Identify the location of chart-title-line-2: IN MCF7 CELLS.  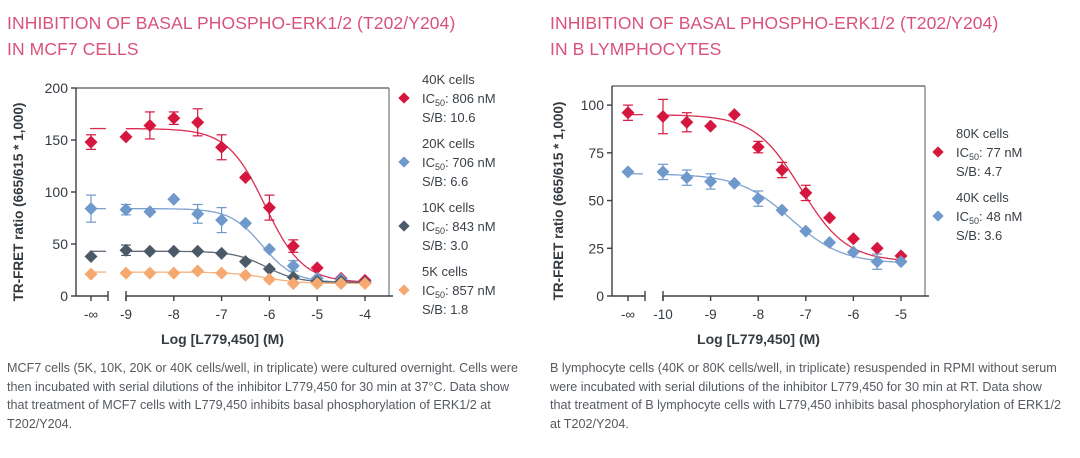
(73, 49).